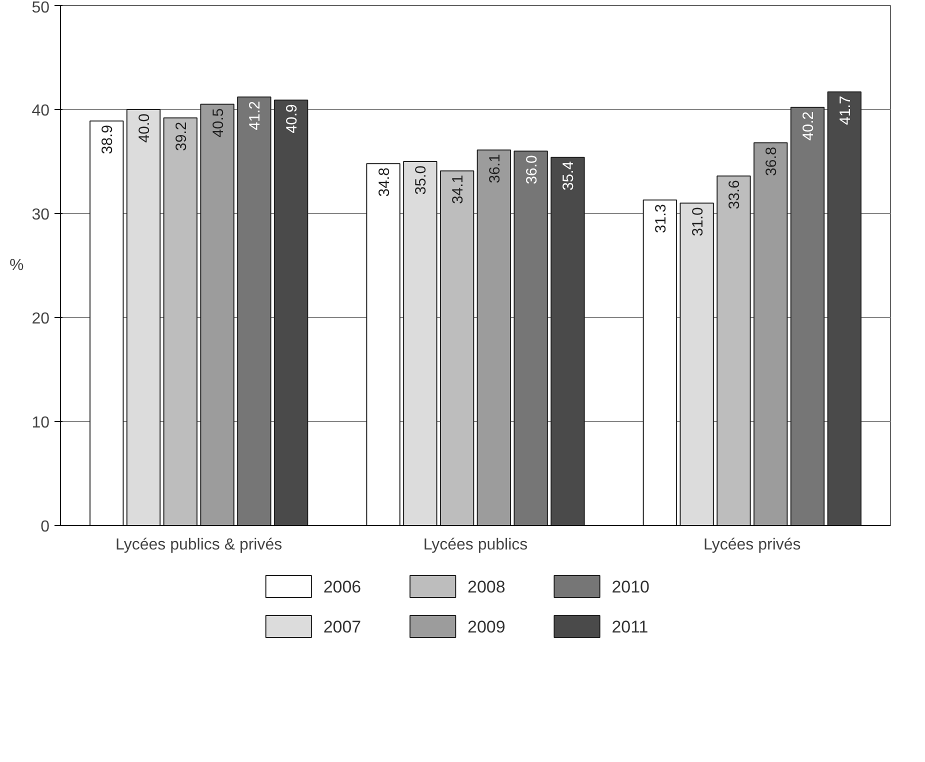  What do you see at coordinates (41, 8) in the screenshot?
I see `y-tick-label: 50` at bounding box center [41, 8].